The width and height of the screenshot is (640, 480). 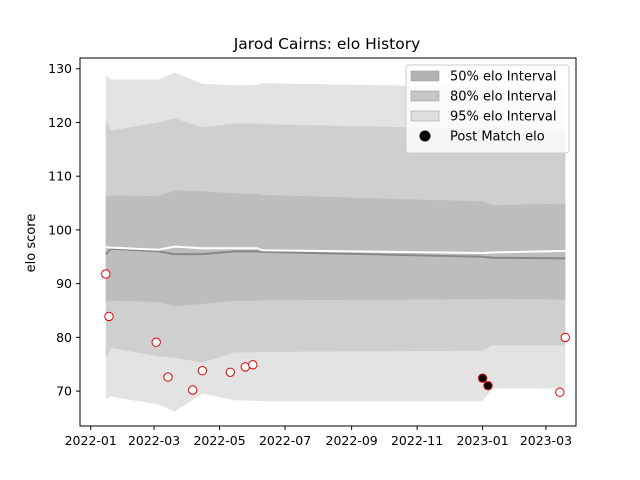 What do you see at coordinates (60, 122) in the screenshot?
I see `y-tick-label: 120` at bounding box center [60, 122].